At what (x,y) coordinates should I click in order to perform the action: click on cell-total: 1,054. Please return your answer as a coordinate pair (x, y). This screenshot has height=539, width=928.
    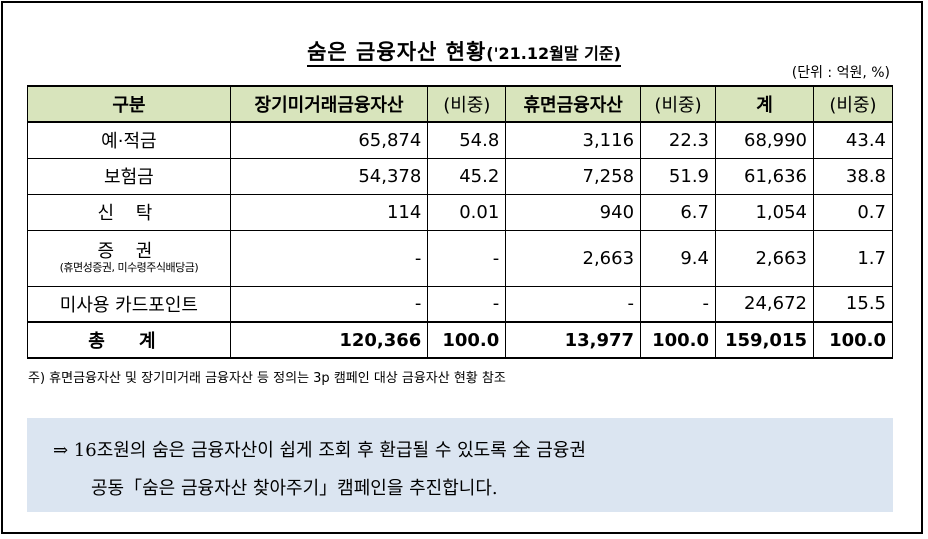
    Looking at the image, I should click on (764, 212).